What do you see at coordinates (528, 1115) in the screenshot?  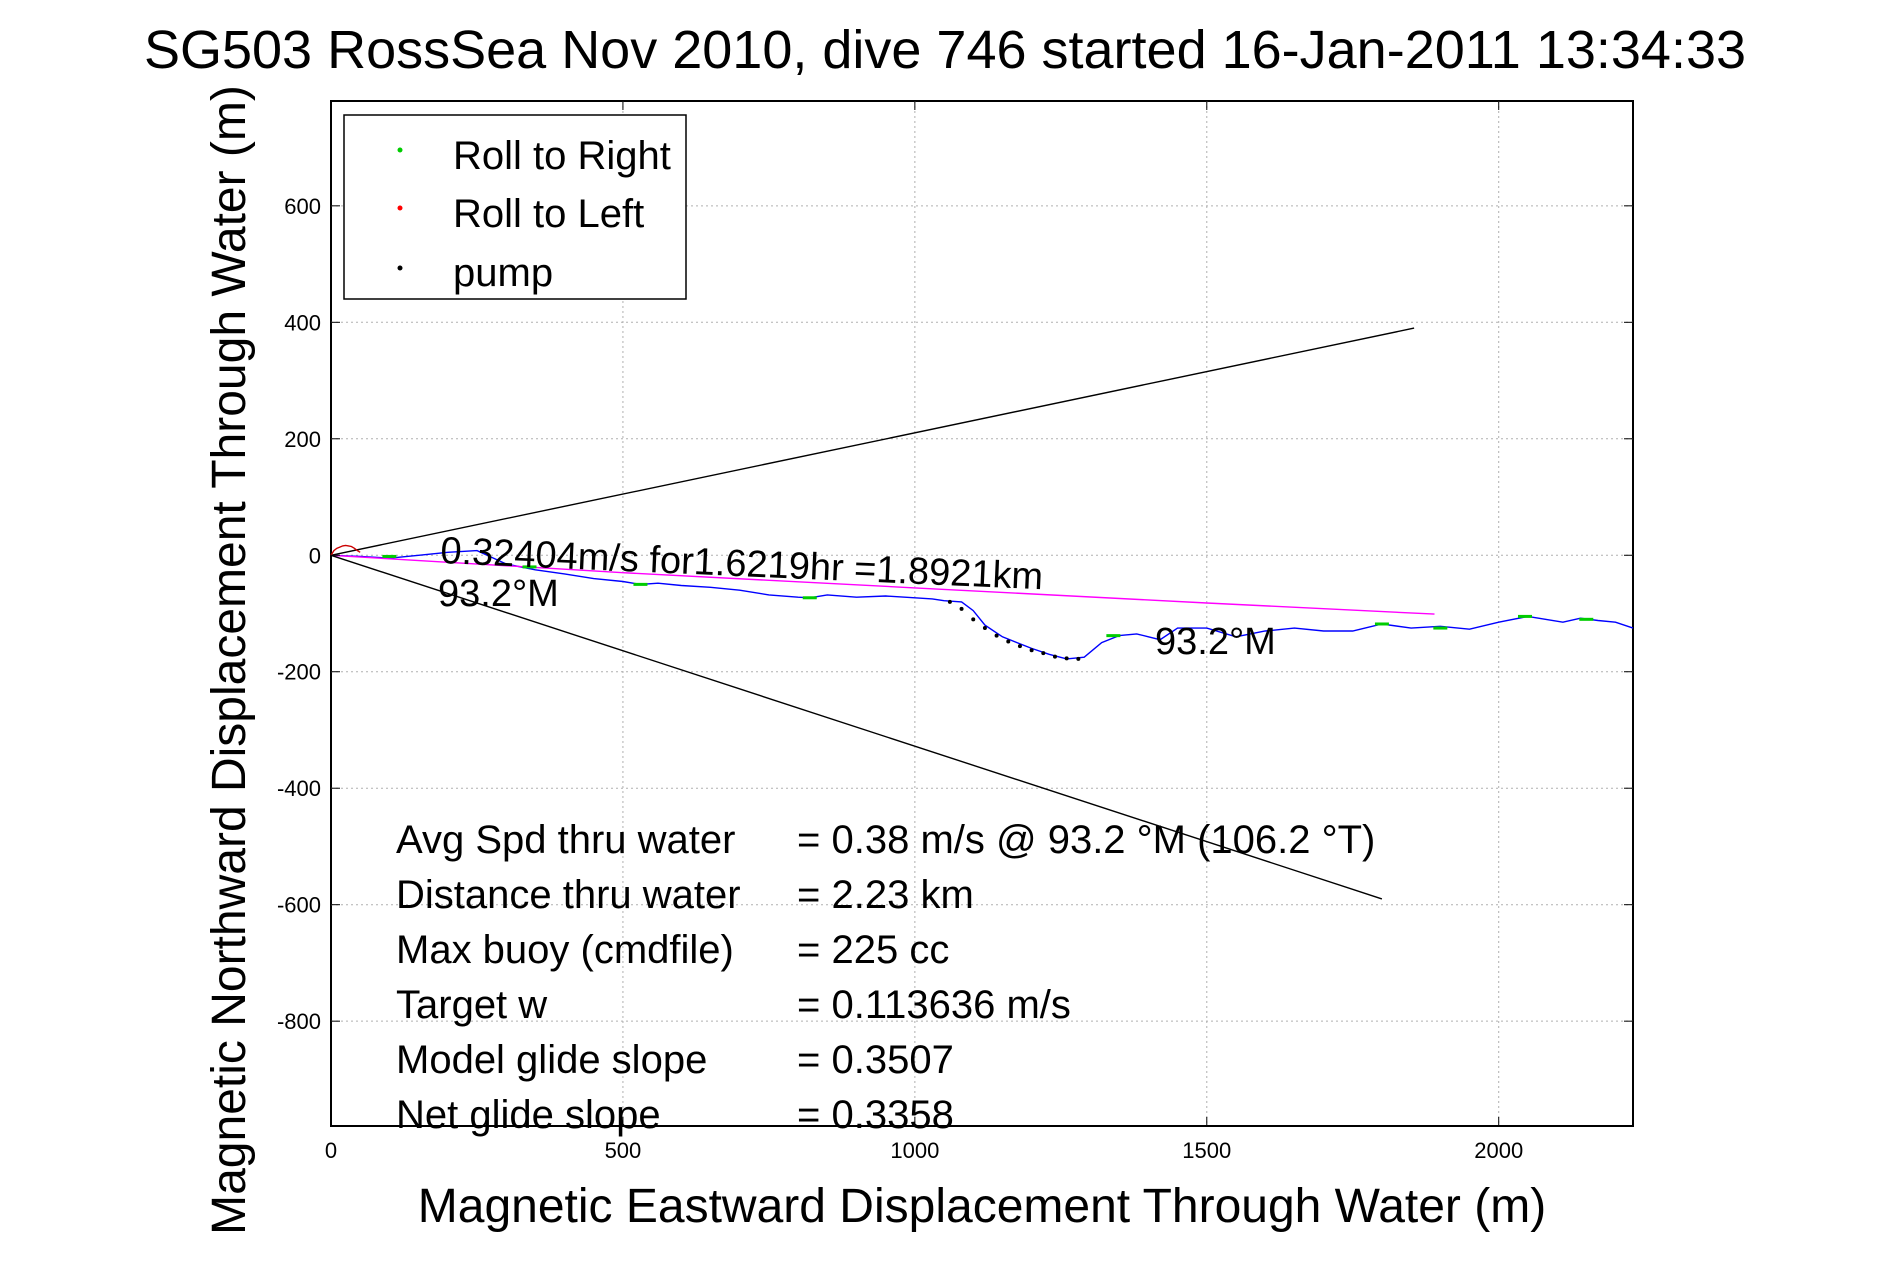 I see `stat-label: Net glide slope` at bounding box center [528, 1115].